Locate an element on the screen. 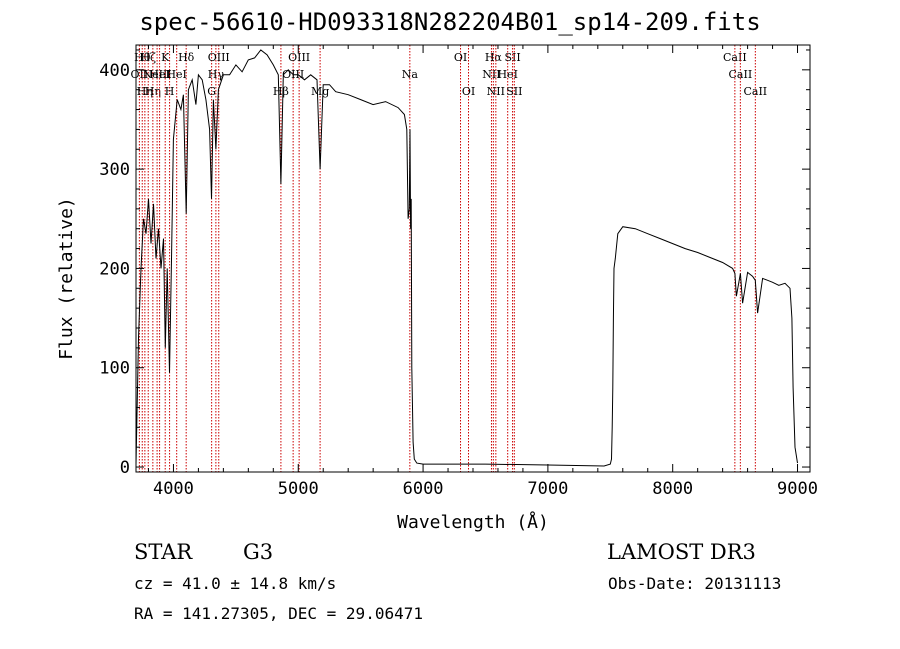 This screenshot has height=649, width=900. x-tick-label: 8000 is located at coordinates (672, 489).